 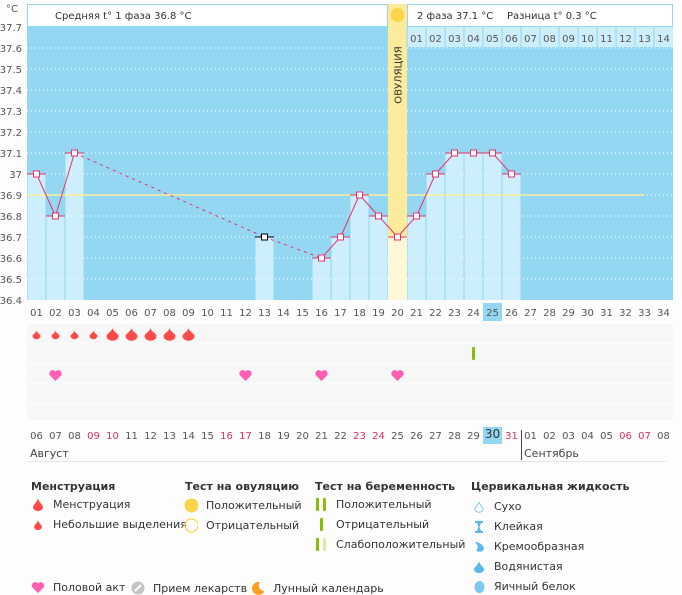 I want to click on cycle-day-label: 17, so click(x=340, y=313).